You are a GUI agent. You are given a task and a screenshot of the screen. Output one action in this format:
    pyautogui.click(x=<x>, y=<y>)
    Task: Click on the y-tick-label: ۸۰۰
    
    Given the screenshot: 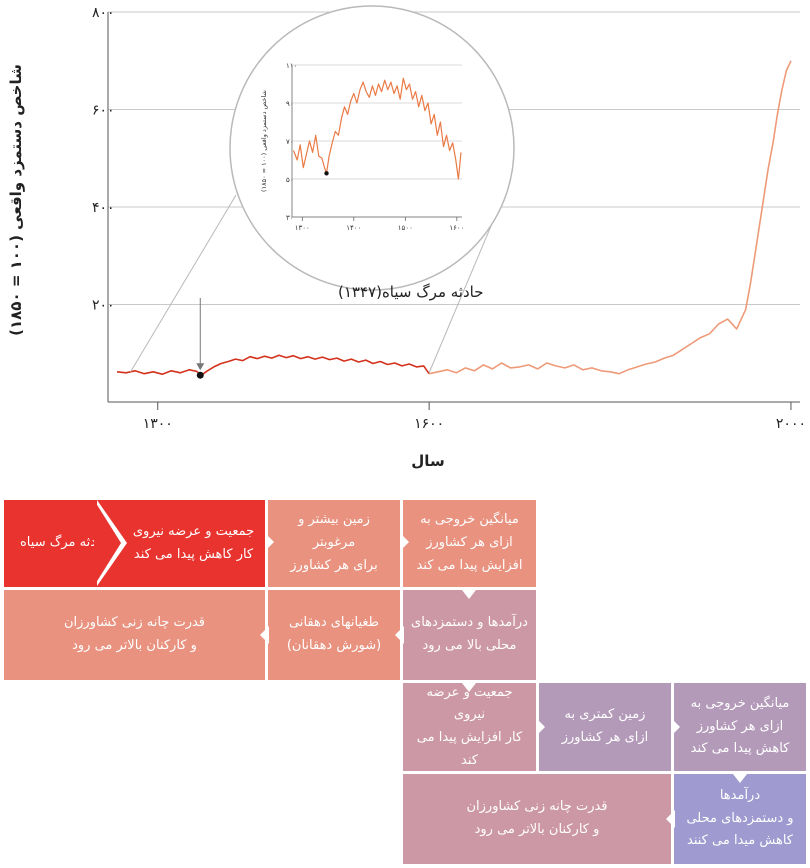 What is the action you would take?
    pyautogui.click(x=103, y=13)
    